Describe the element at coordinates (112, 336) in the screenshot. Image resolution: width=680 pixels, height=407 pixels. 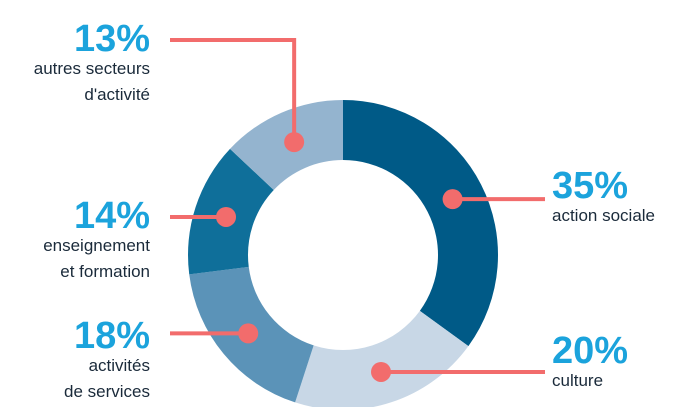
I see `percent-label: 18%` at that location.